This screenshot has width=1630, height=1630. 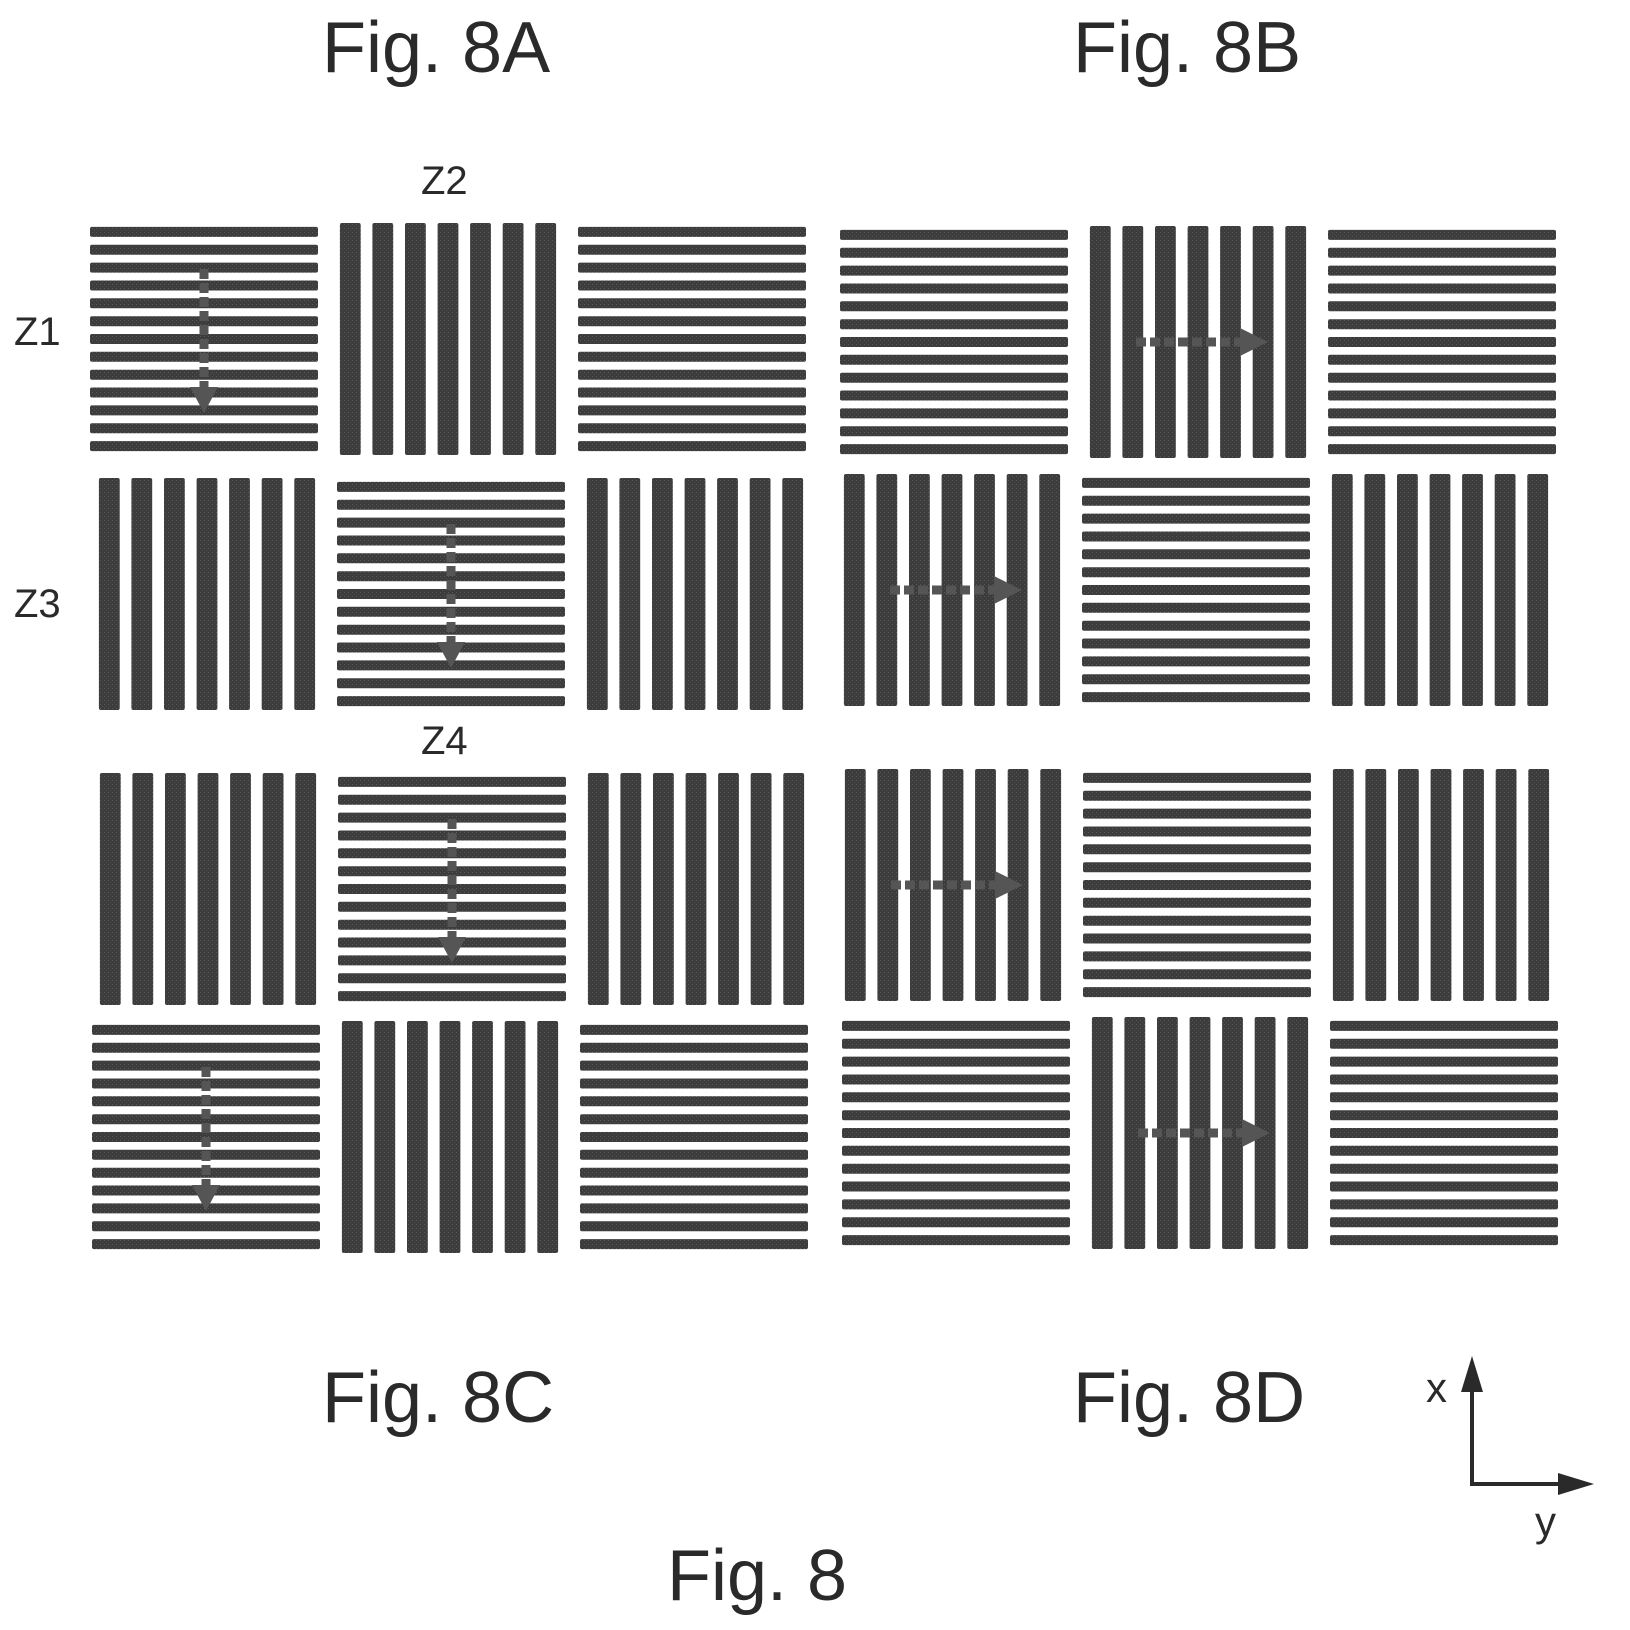 What do you see at coordinates (1444, 1133) in the screenshot?
I see `tile-8d-r1-c2-horizontal` at bounding box center [1444, 1133].